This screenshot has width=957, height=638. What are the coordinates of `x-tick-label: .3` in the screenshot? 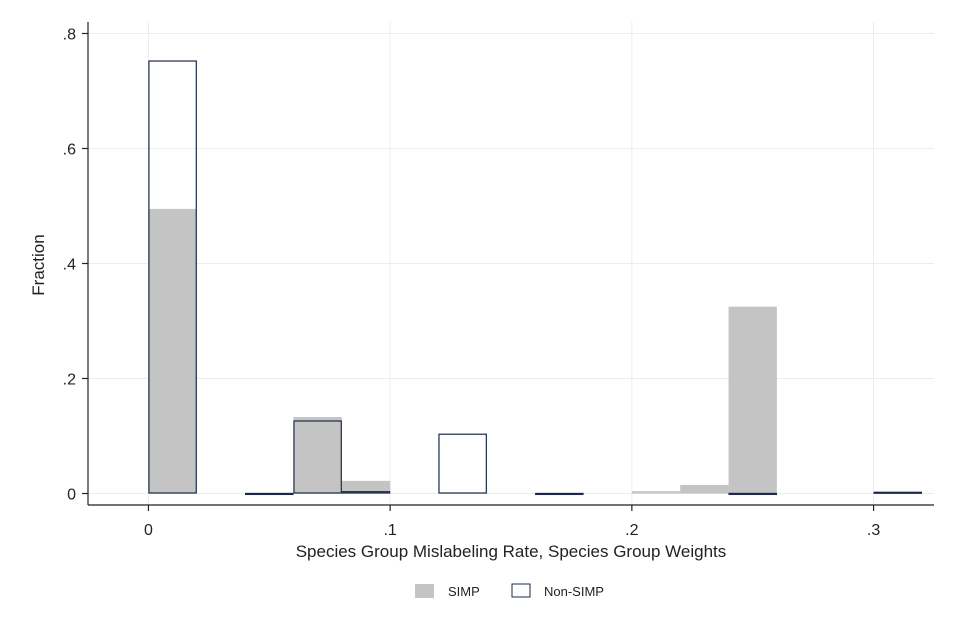 It's located at (873, 530).